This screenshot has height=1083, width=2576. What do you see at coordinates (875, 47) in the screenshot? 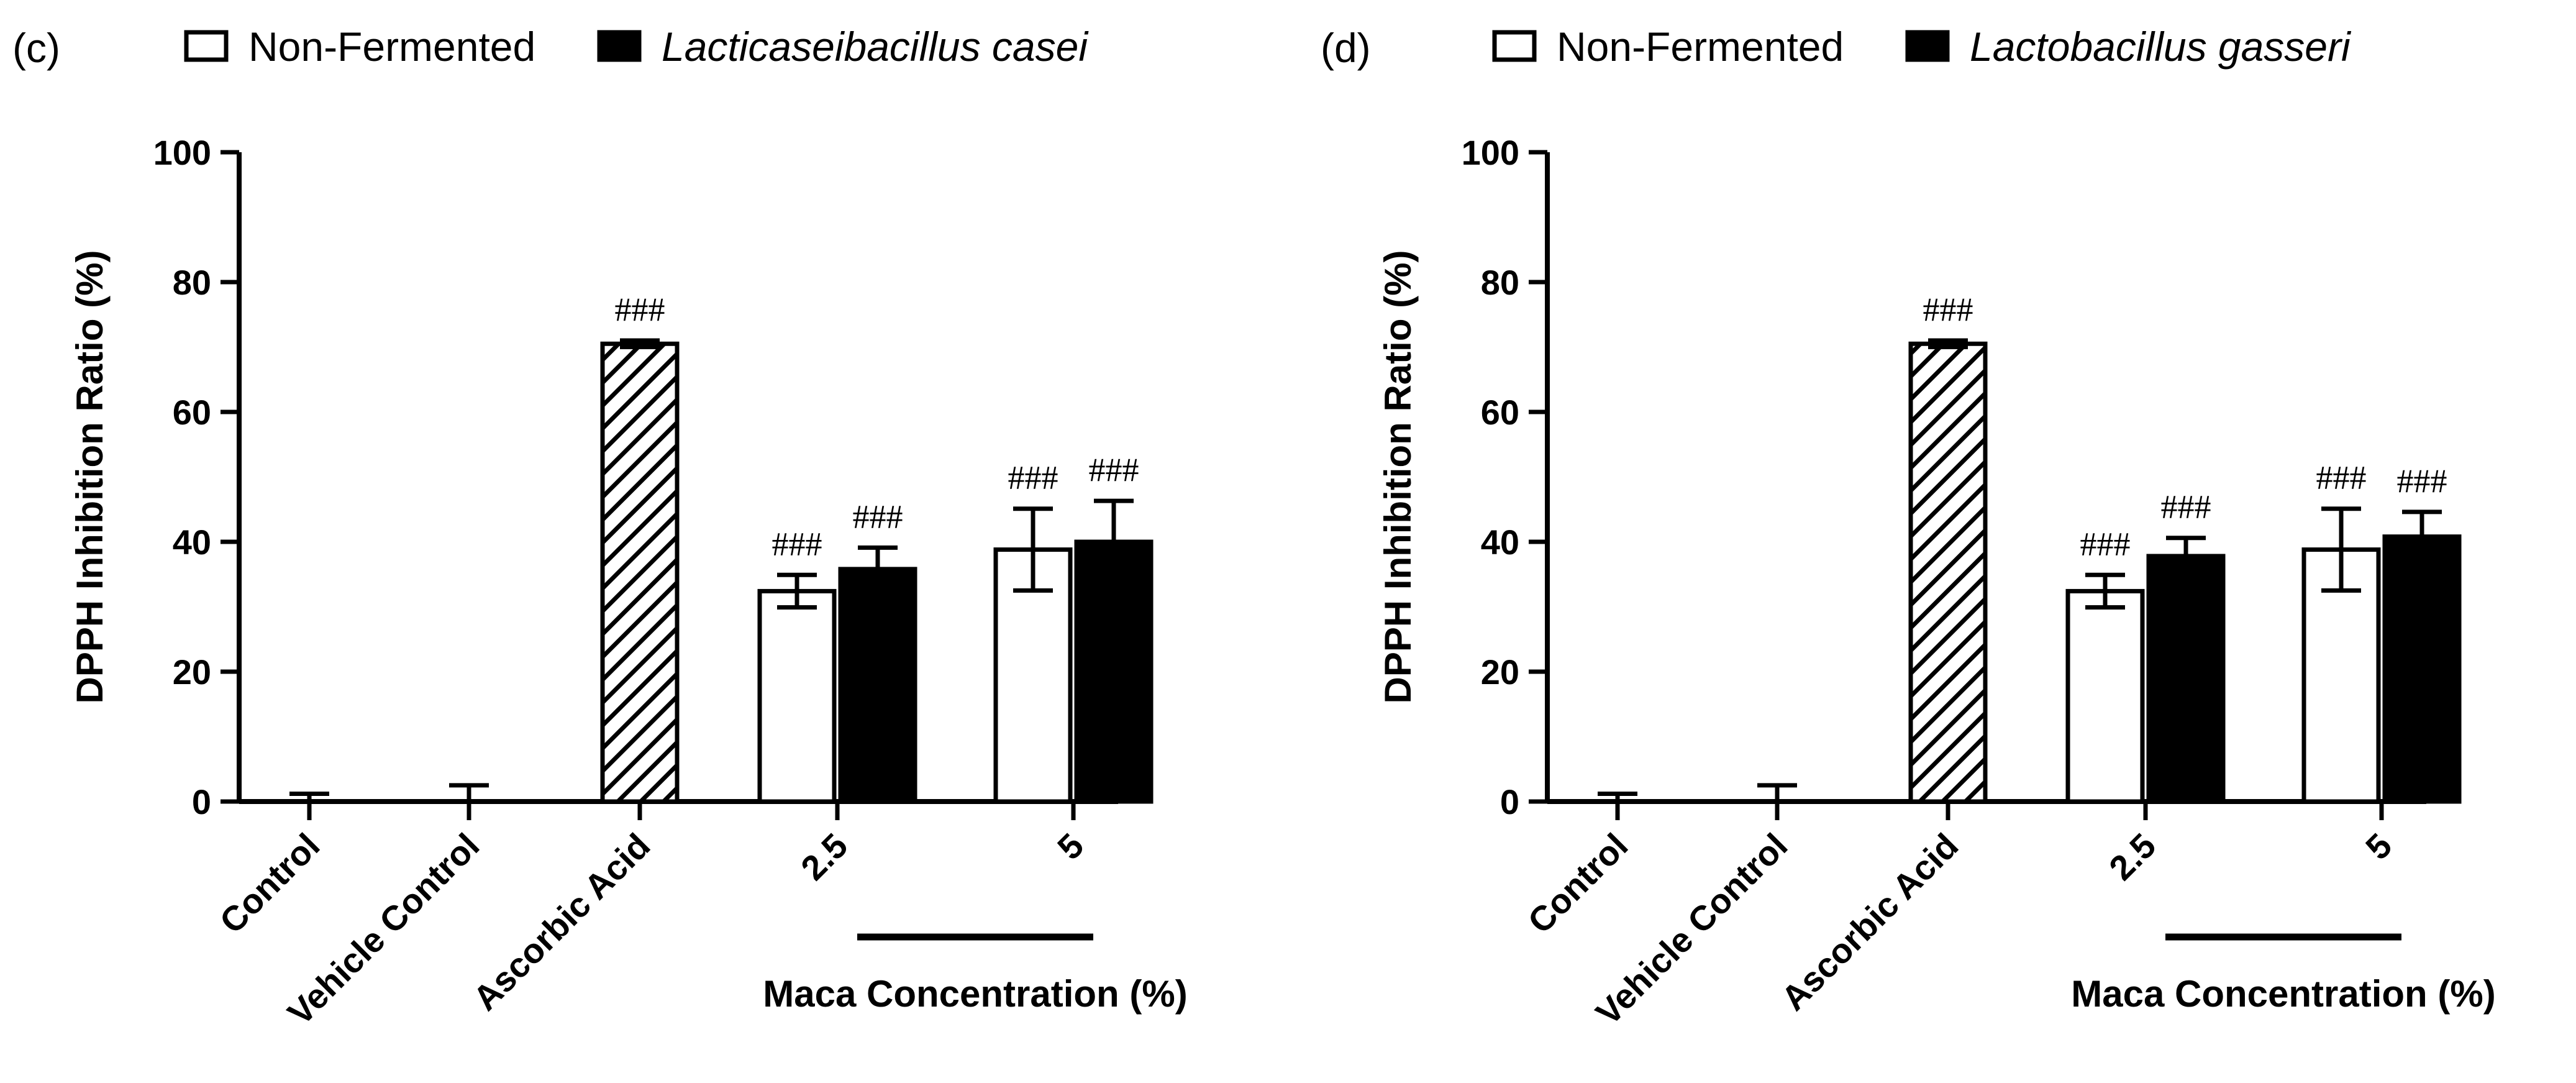
I see `legend-label: Lacticaseibacillus casei` at bounding box center [875, 47].